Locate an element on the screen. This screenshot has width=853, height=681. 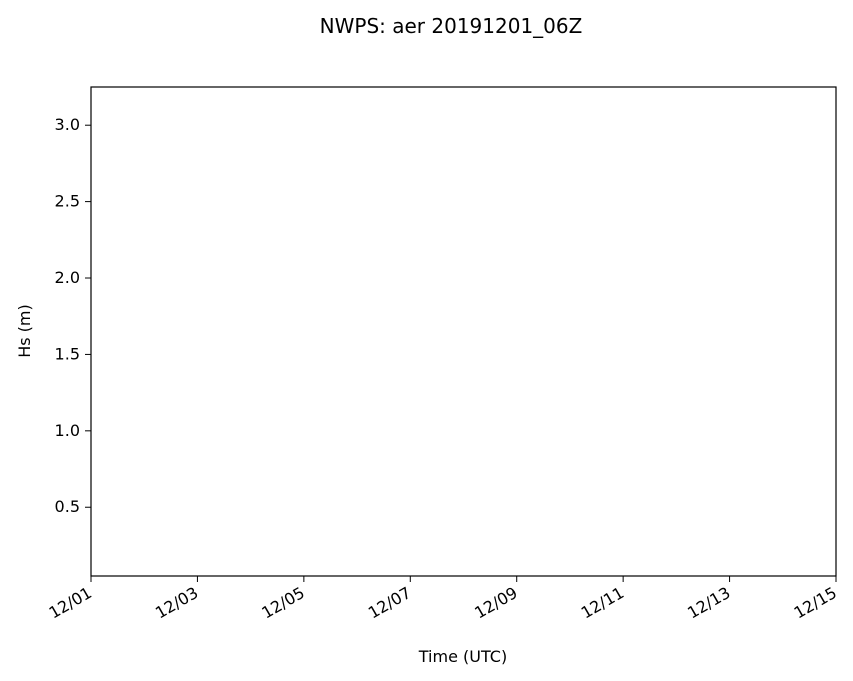
y-axis-title: Hs (m) is located at coordinates (24, 331).